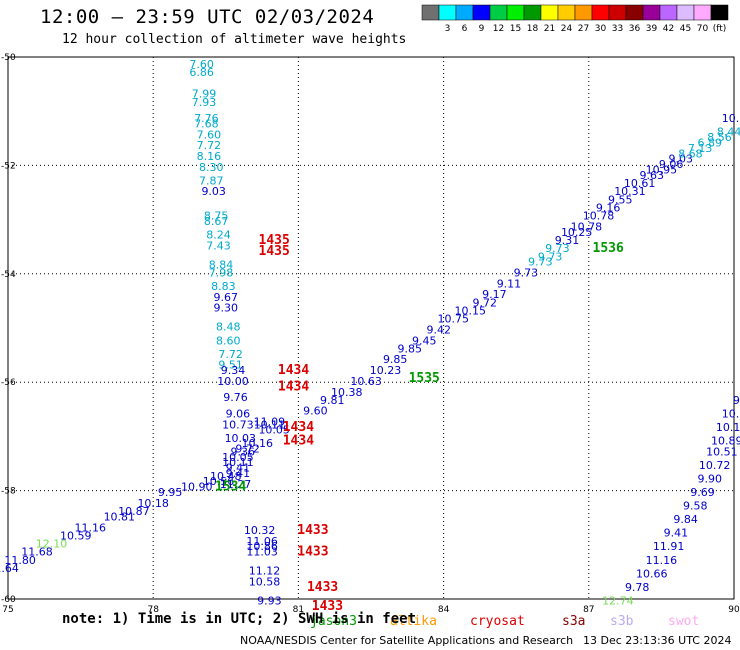  Describe the element at coordinates (465, 29) in the screenshot. I see `legend-label: 6` at that location.